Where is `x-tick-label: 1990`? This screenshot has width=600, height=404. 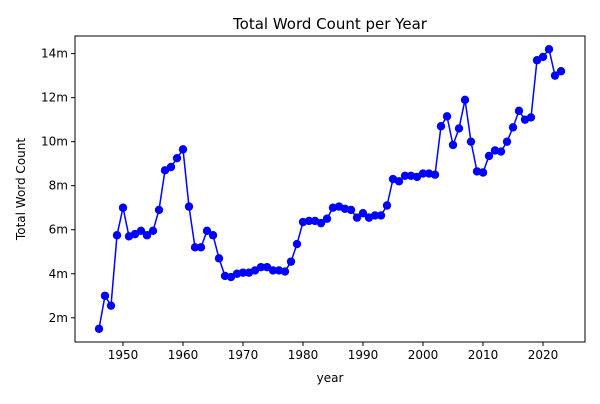
x-tick-label: 1990 is located at coordinates (363, 355).